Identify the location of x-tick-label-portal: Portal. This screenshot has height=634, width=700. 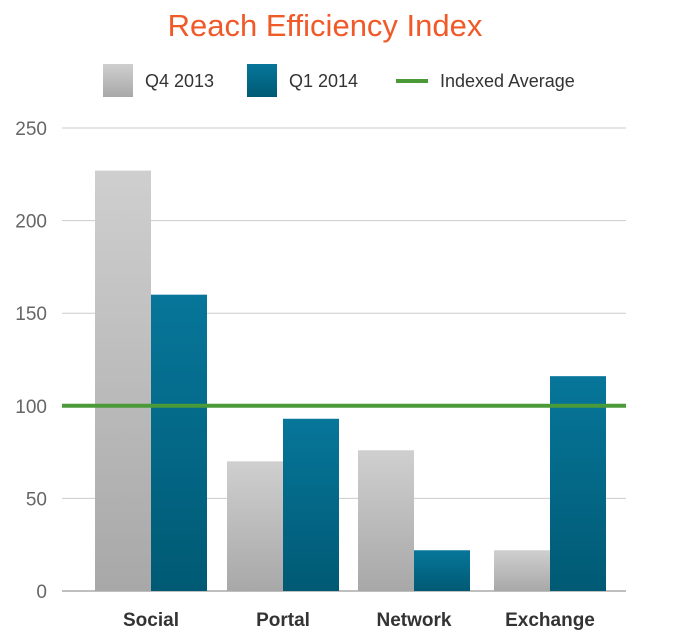
(283, 620).